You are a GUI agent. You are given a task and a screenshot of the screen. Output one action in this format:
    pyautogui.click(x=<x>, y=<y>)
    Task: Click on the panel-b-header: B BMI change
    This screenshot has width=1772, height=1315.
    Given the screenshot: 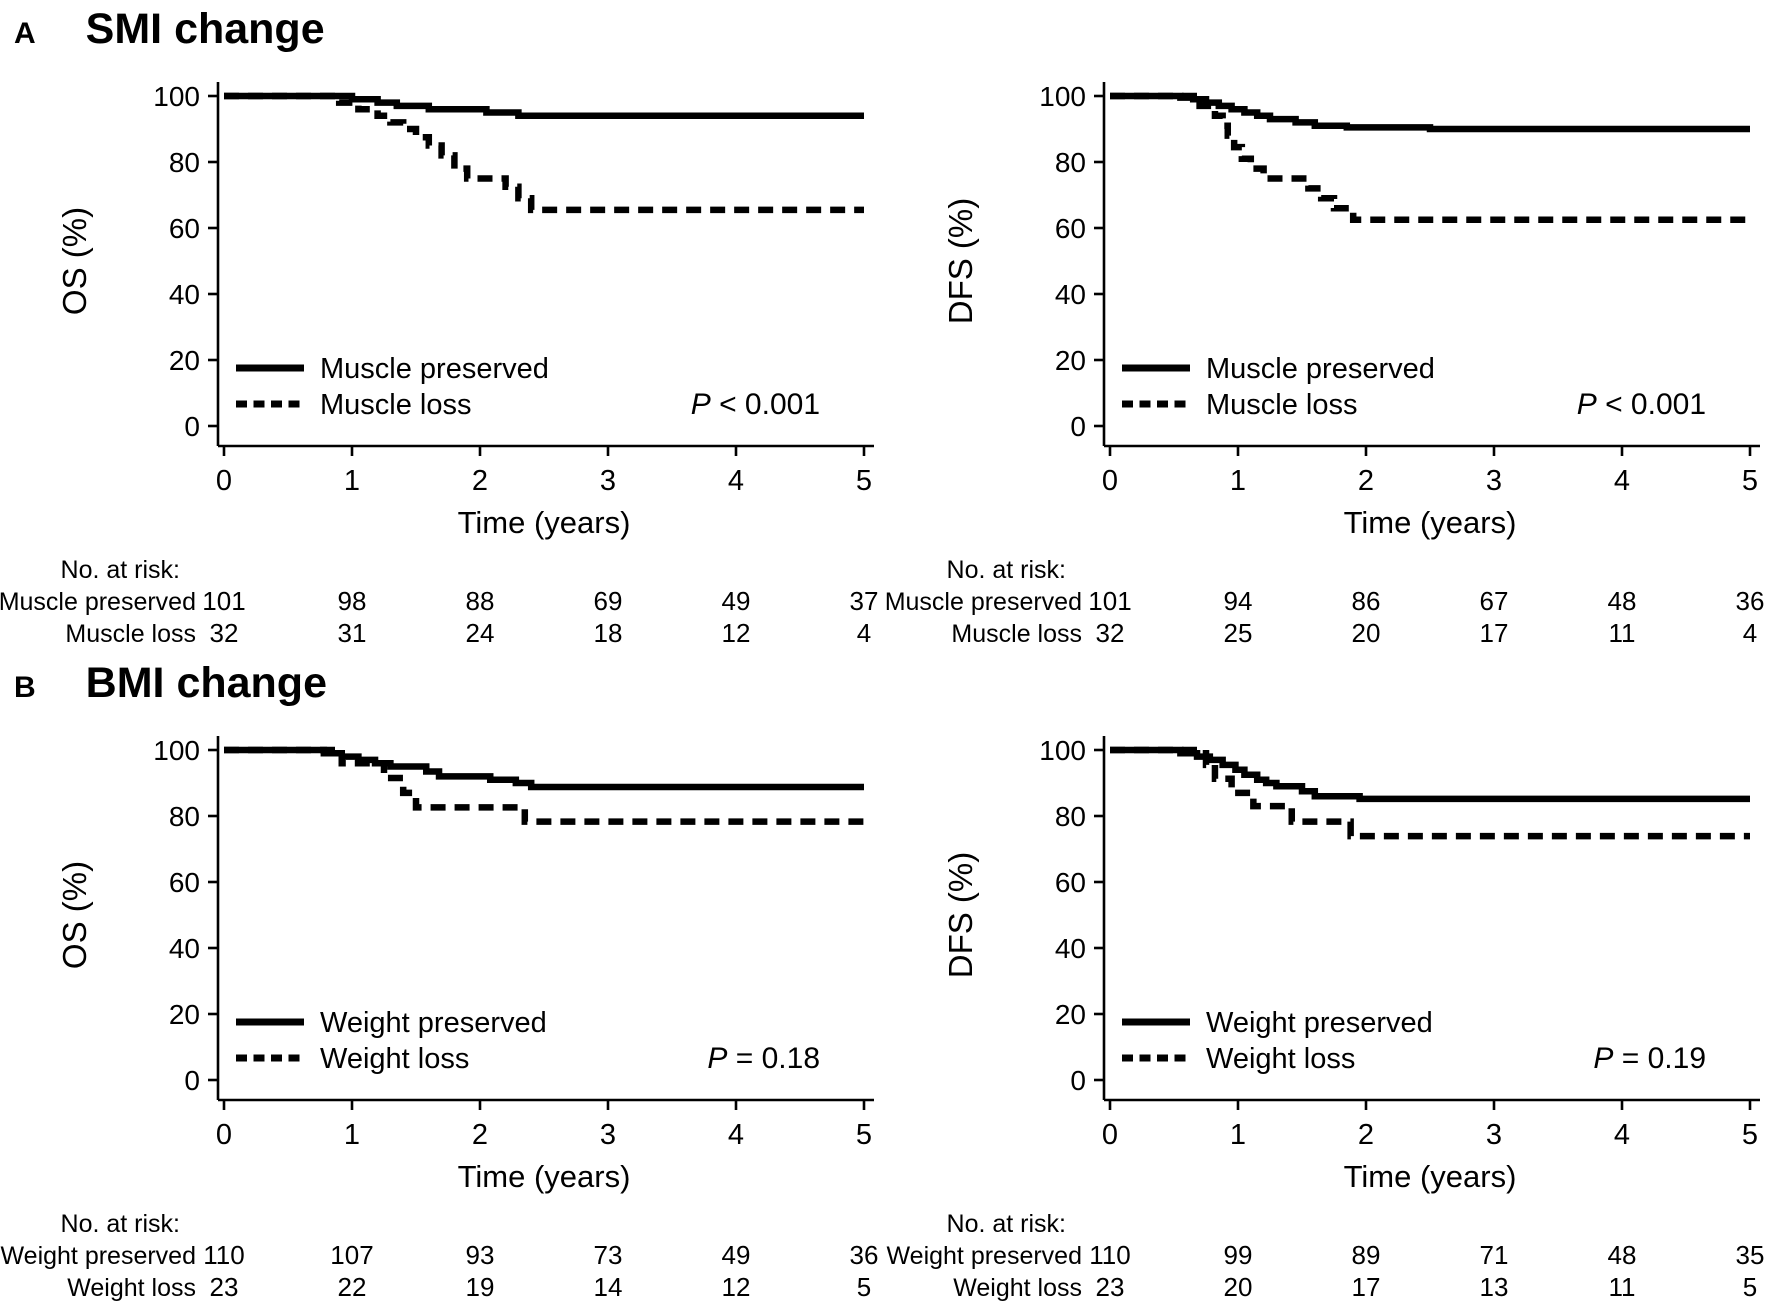 What is the action you would take?
    pyautogui.click(x=886, y=681)
    